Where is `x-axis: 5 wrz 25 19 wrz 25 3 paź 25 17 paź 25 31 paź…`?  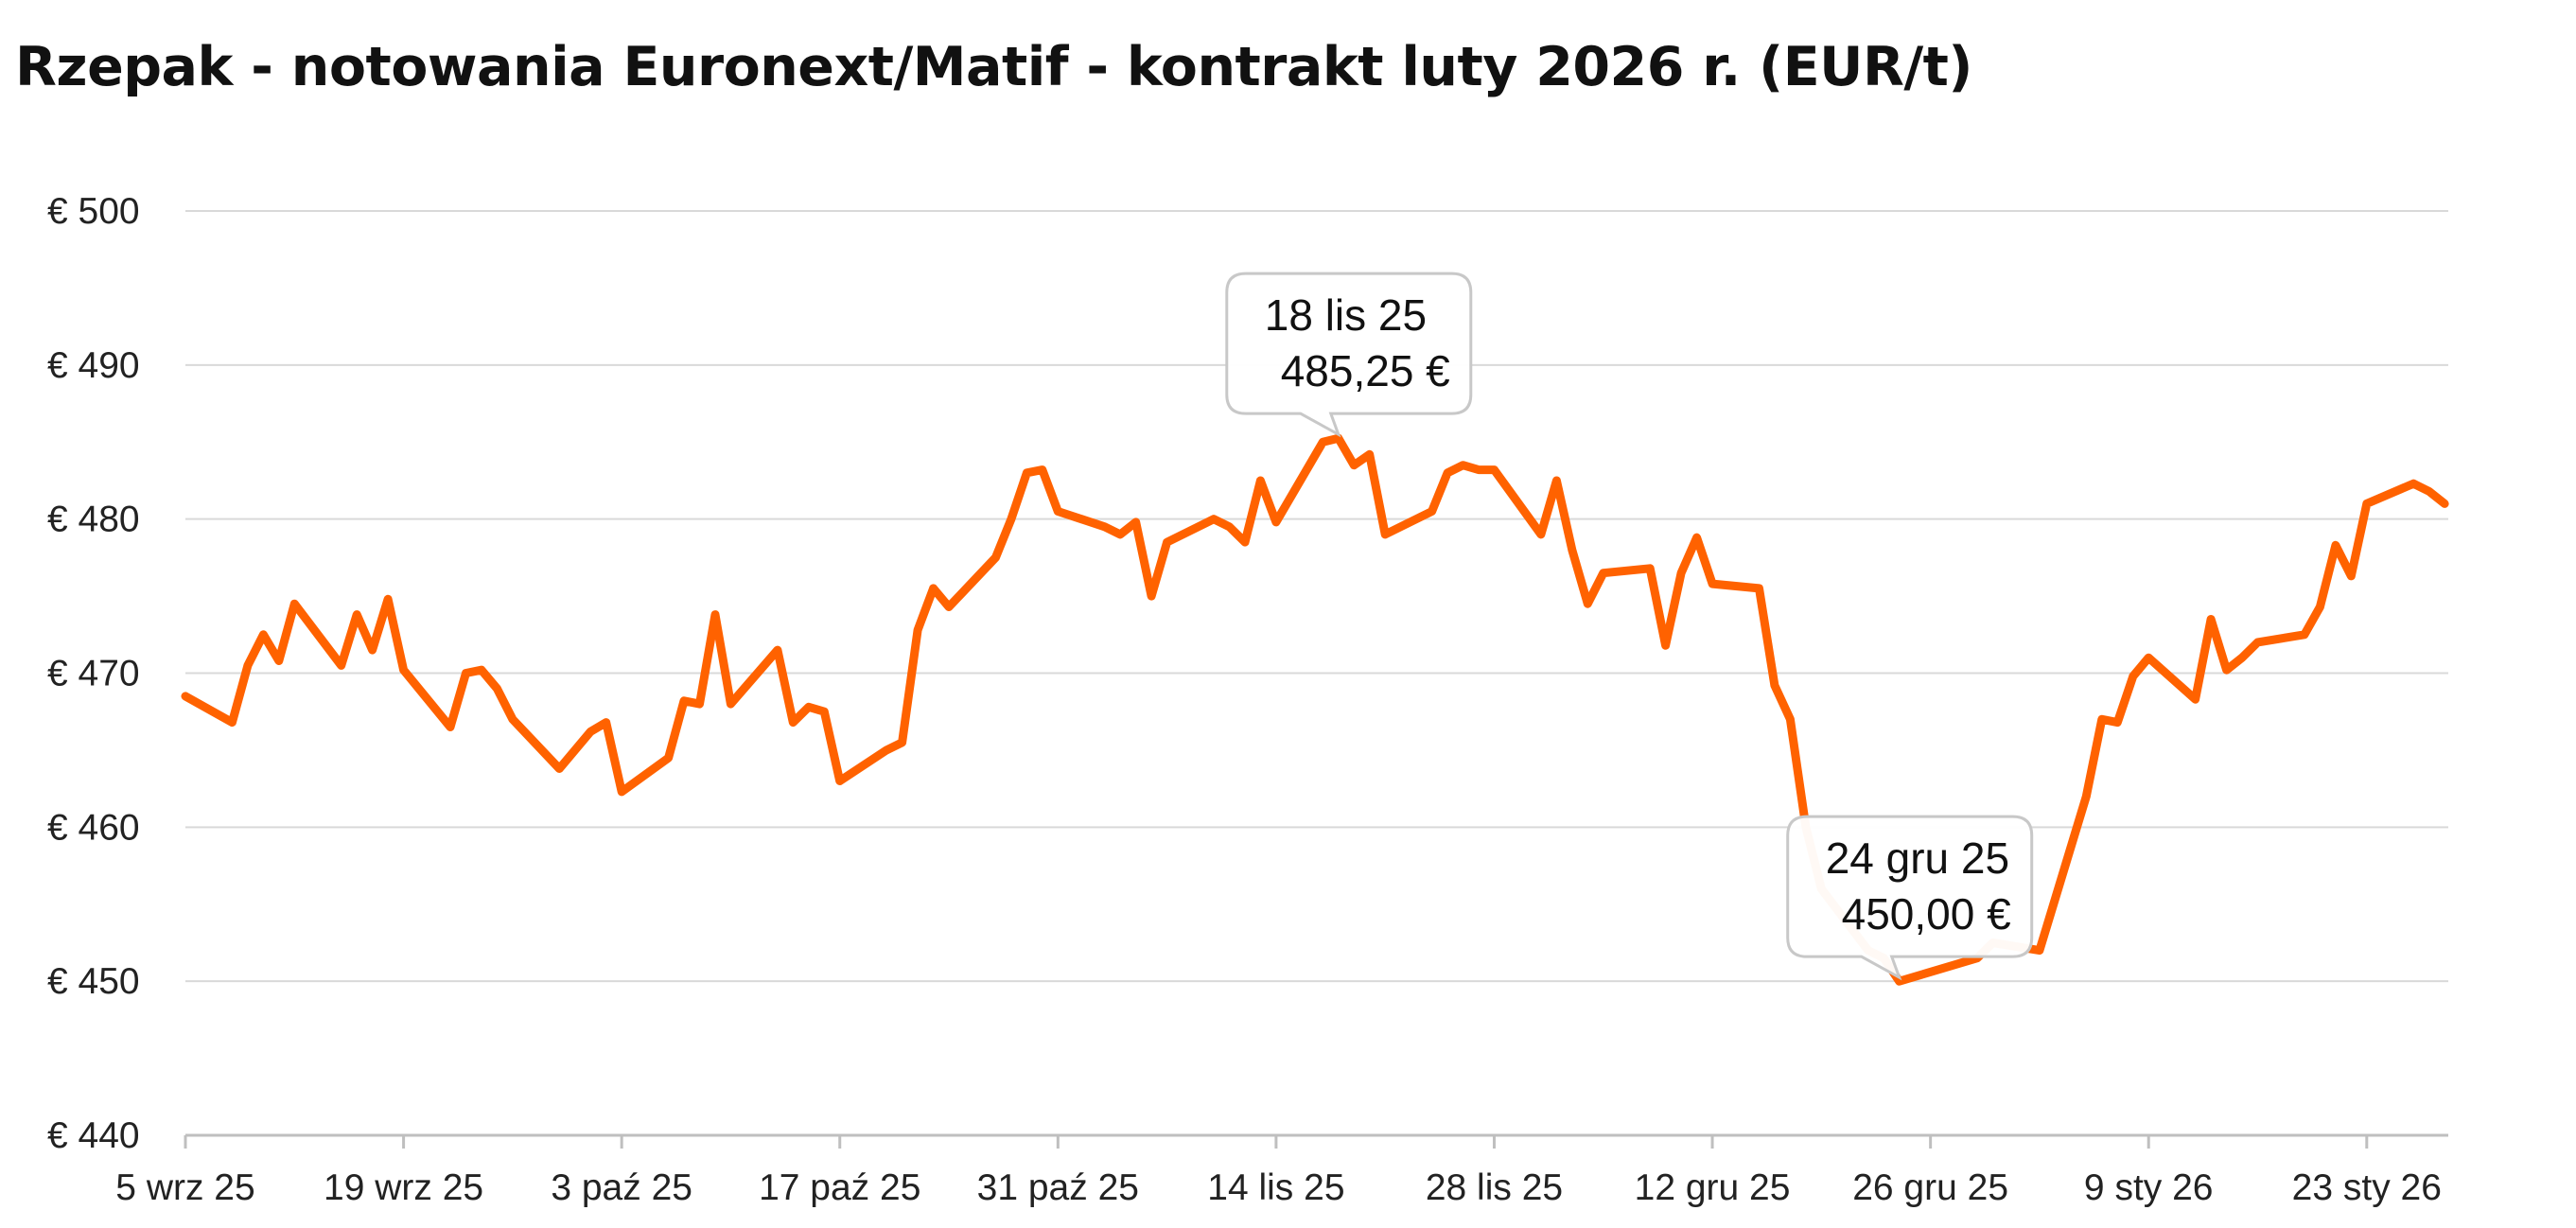
x-axis: 5 wrz 25 19 wrz 25 3 paź 25 17 paź 25 31 paź… is located at coordinates (1282, 1170).